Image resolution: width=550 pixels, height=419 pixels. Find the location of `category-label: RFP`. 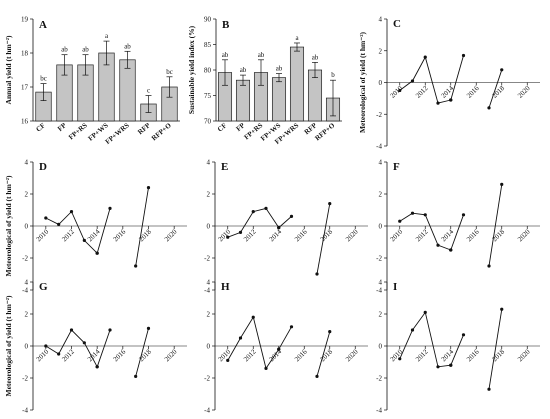

category-label: RFP is located at coordinates (144, 128).